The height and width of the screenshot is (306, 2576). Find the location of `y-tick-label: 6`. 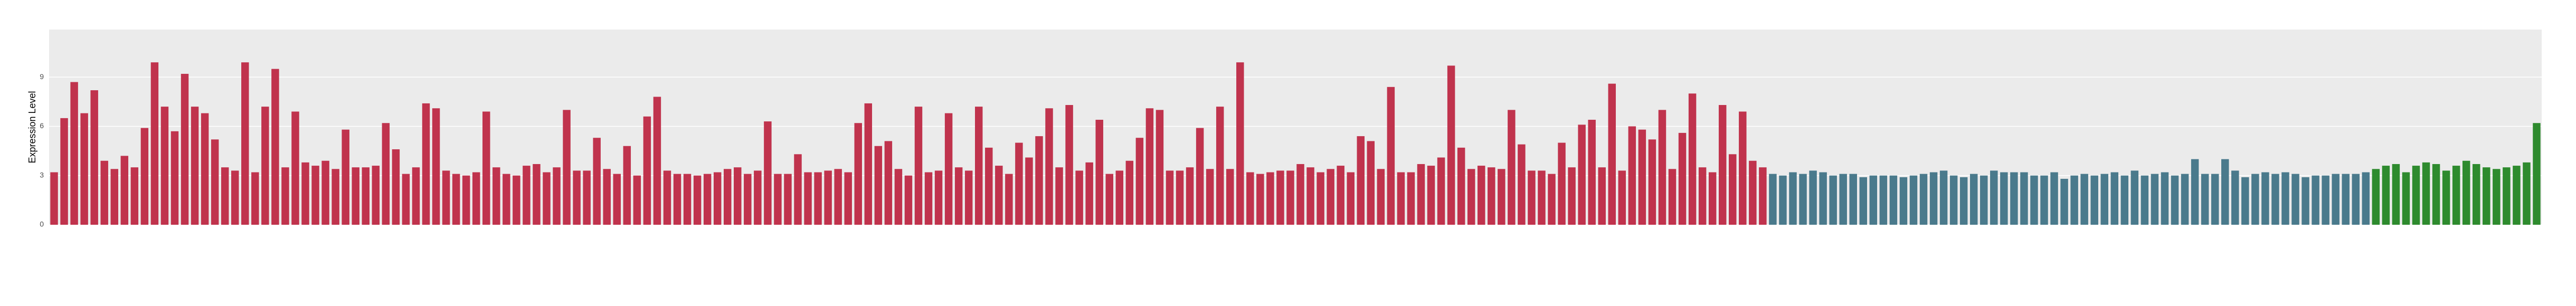

y-tick-label: 6 is located at coordinates (42, 126).